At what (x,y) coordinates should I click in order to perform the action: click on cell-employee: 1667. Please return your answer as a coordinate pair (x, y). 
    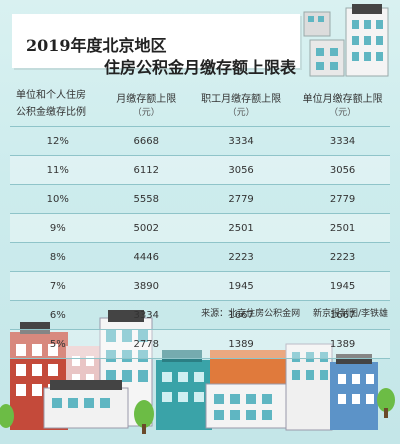
    Looking at the image, I should click on (241, 315).